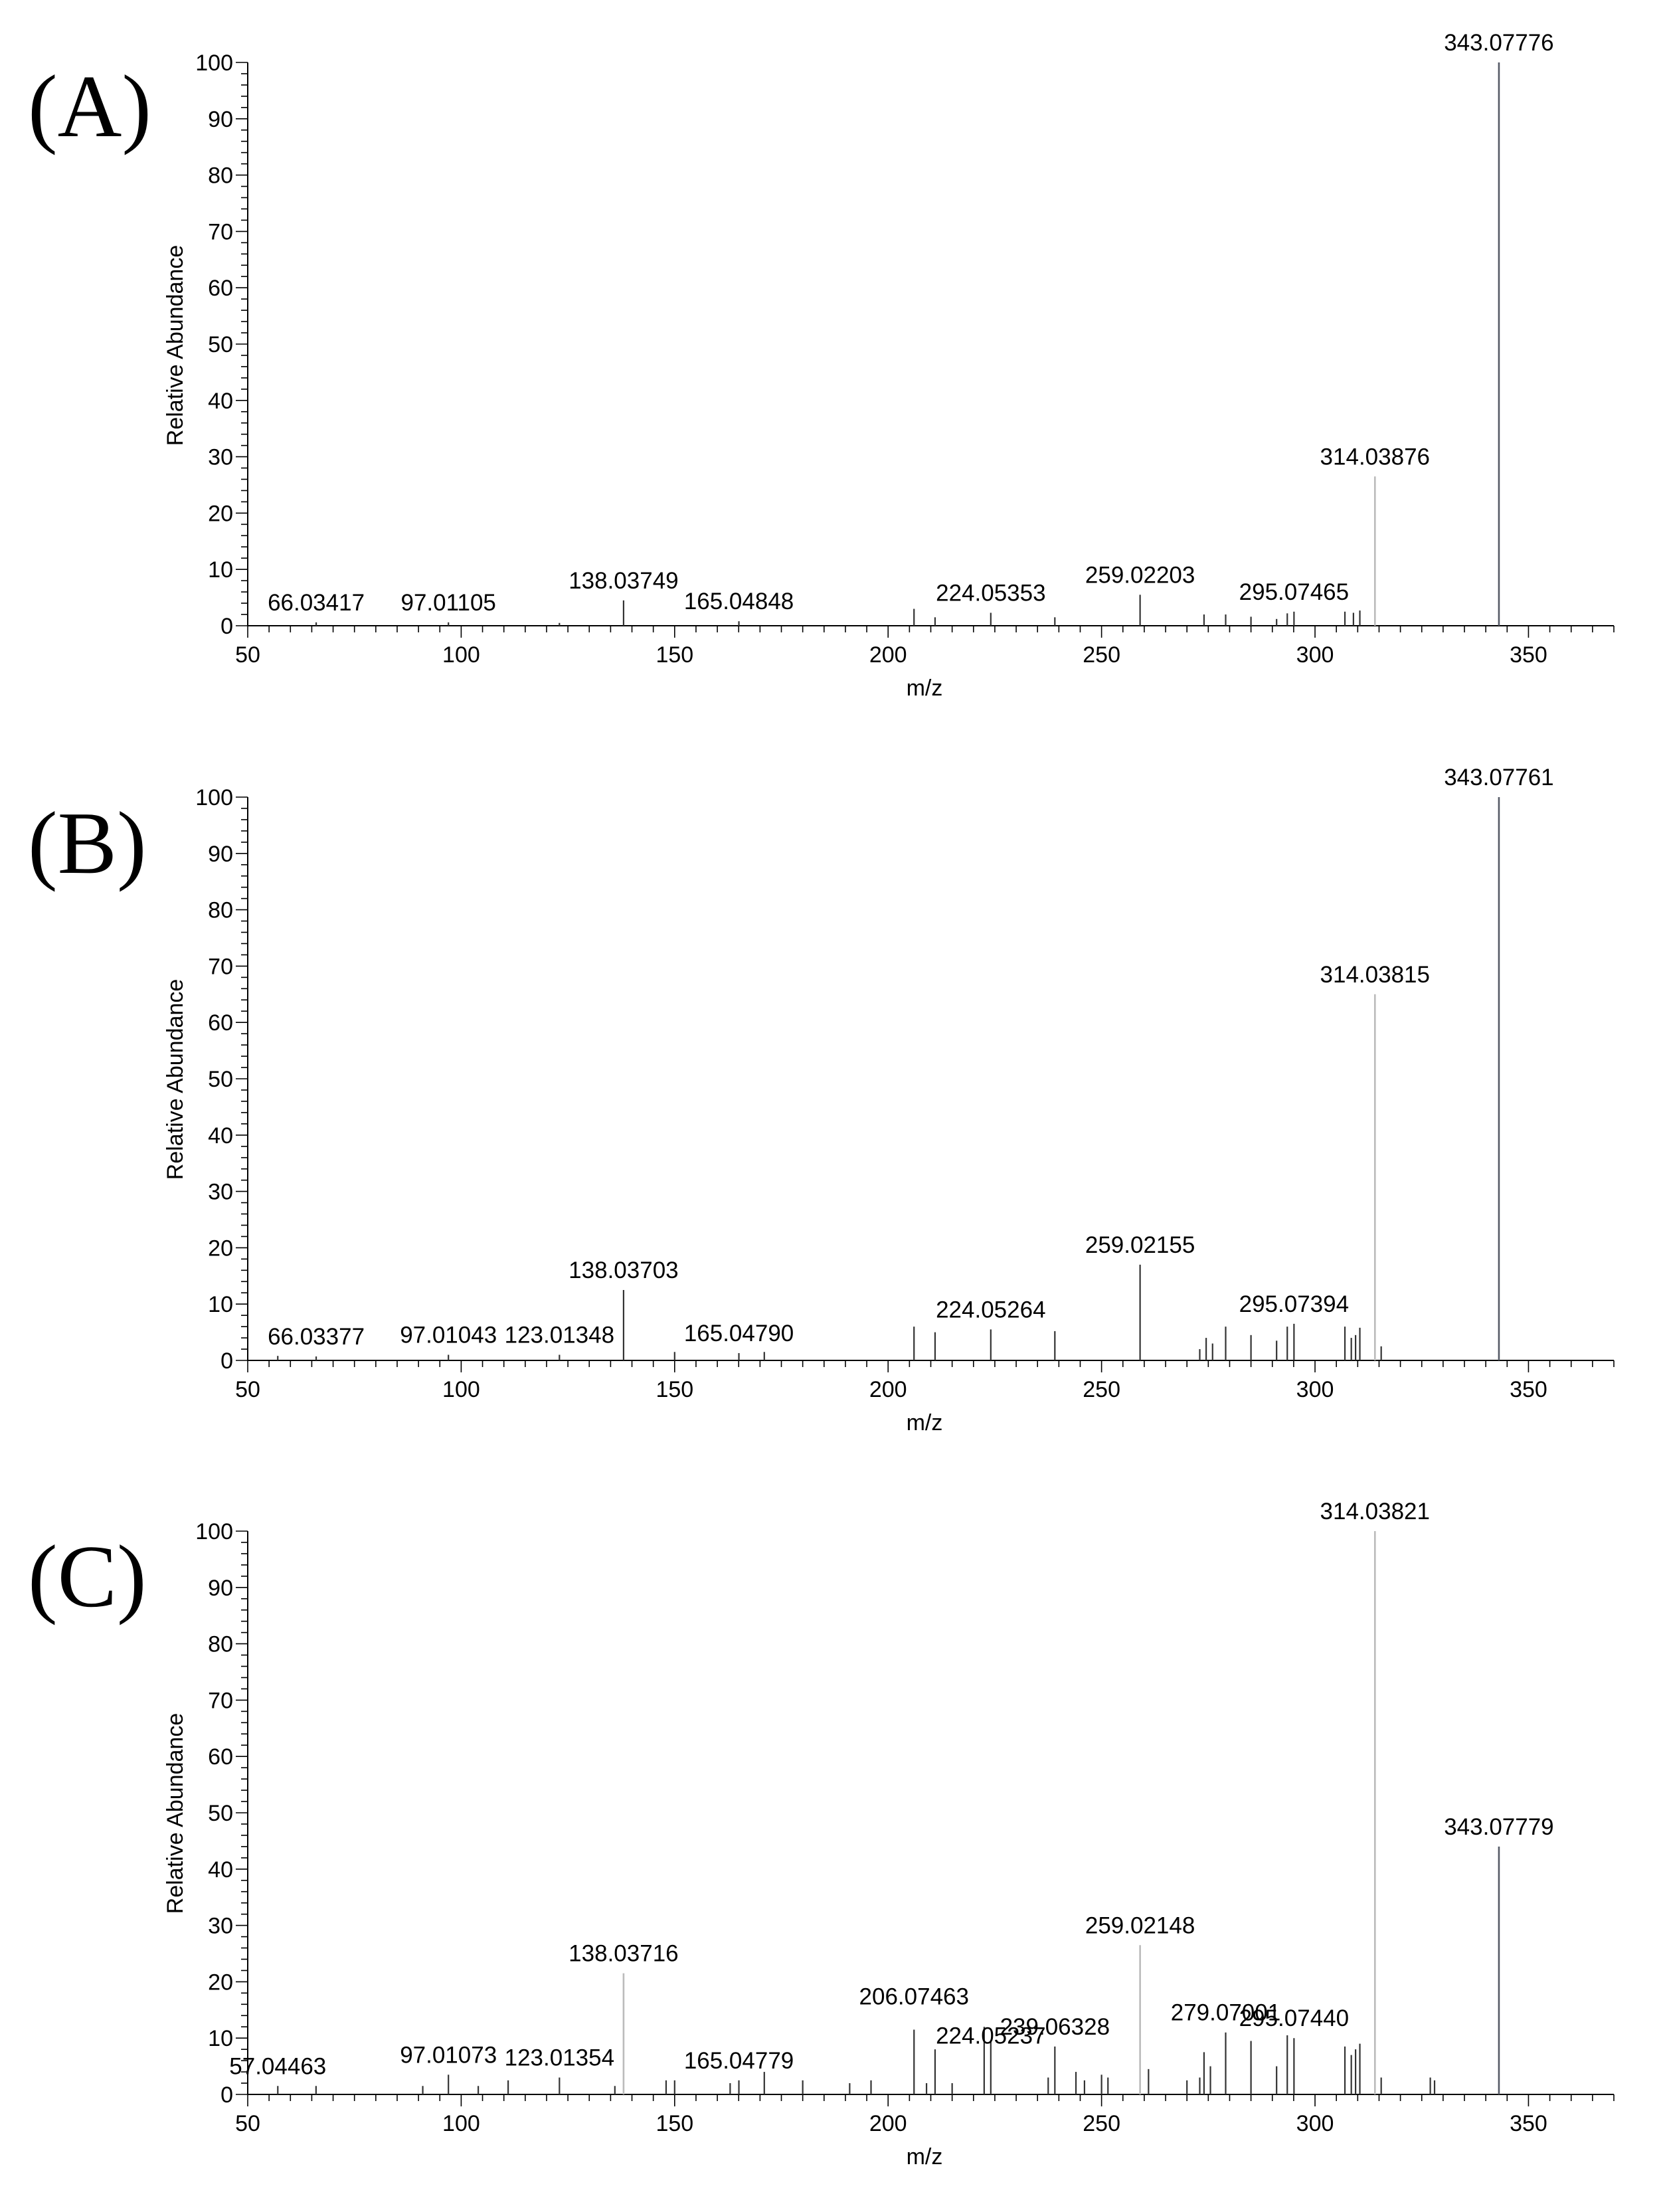 The height and width of the screenshot is (2212, 1665). Describe the element at coordinates (226, 2095) in the screenshot. I see `panel-c-y-tick-label: 0` at that location.